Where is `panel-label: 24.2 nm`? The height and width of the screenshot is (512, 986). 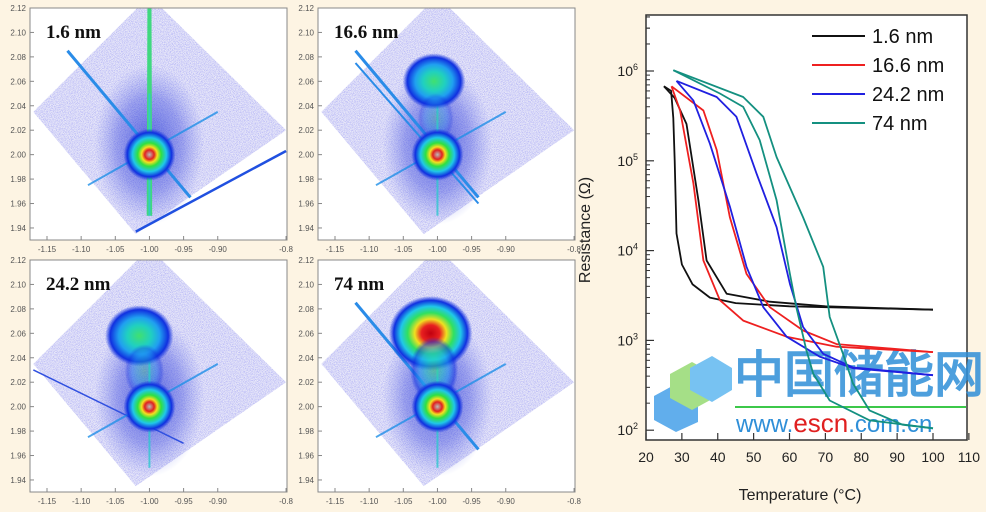 panel-label: 24.2 nm is located at coordinates (78, 284).